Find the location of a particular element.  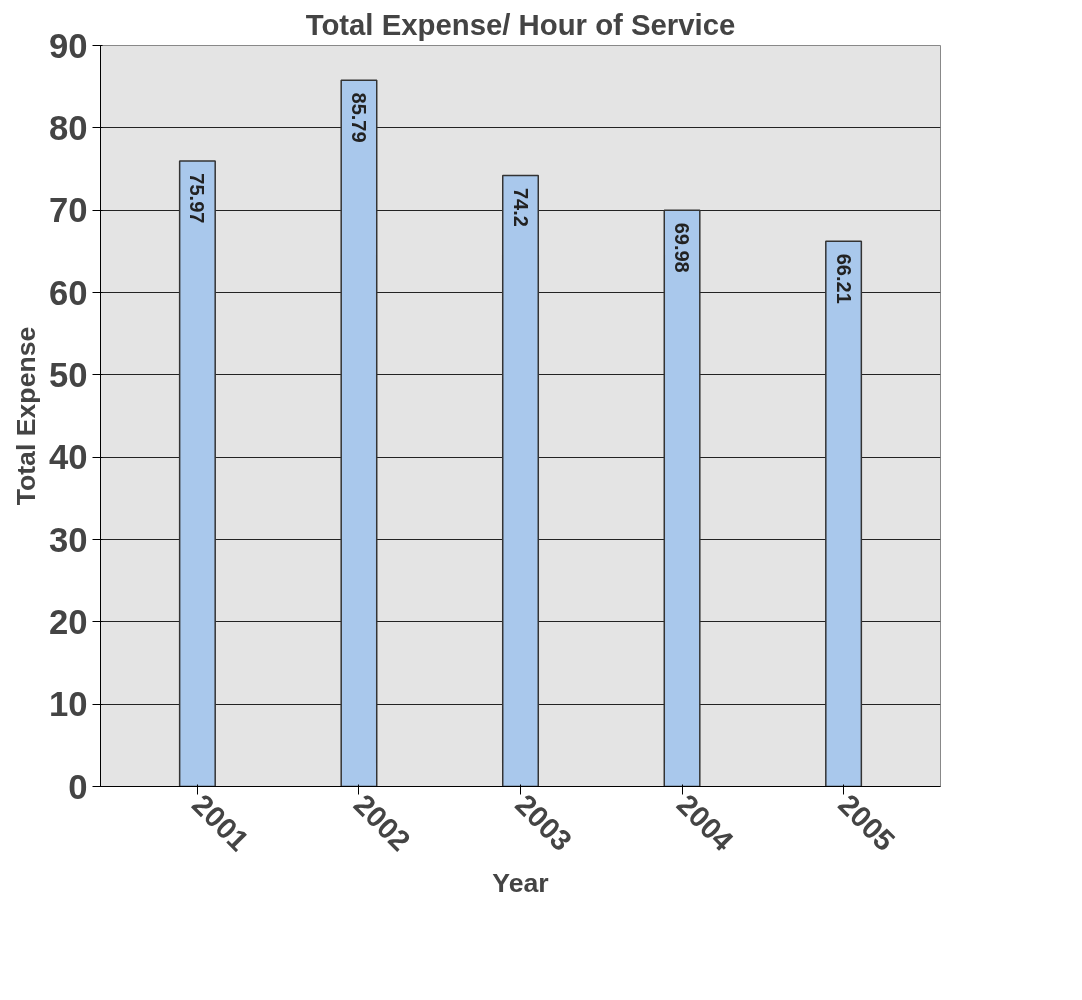

y-tick-label: 80 is located at coordinates (68, 127).